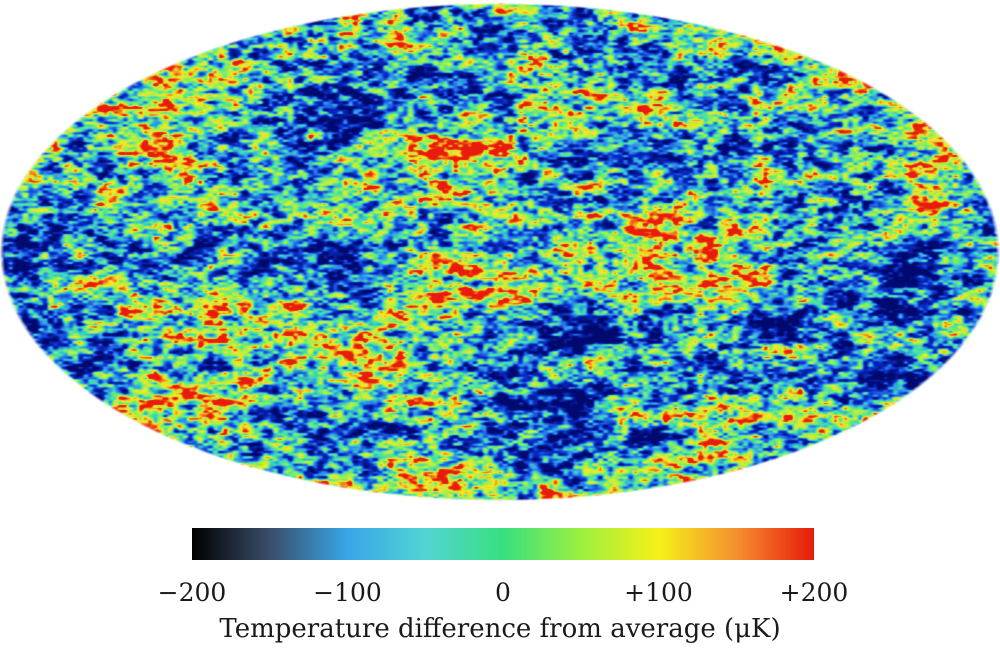 The height and width of the screenshot is (653, 1000). What do you see at coordinates (814, 592) in the screenshot?
I see `colorbar-tick-label: +200` at bounding box center [814, 592].